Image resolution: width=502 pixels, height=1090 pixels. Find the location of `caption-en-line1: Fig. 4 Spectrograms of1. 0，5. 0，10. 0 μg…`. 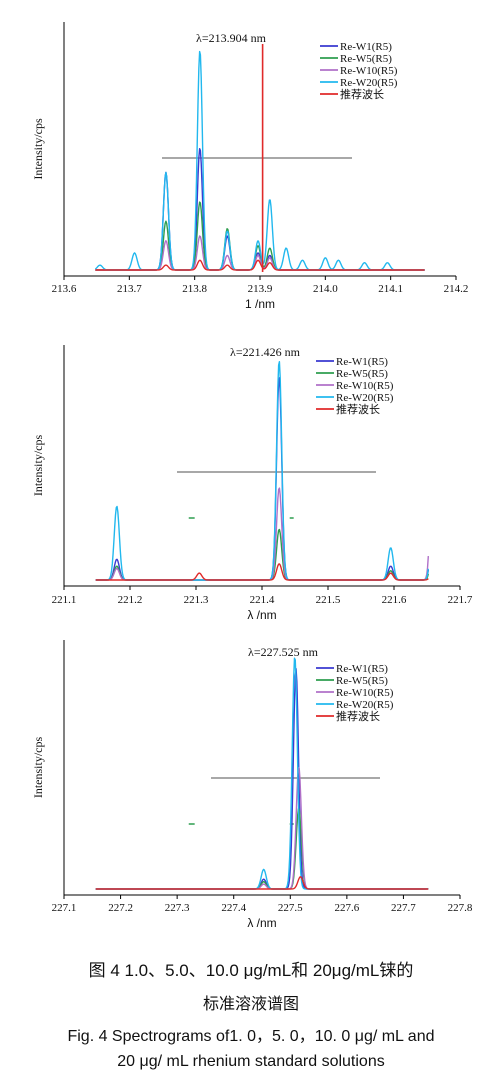

caption-en-line1: Fig. 4 Spectrograms of1. 0，5. 0，10. 0 μg… is located at coordinates (251, 1036).